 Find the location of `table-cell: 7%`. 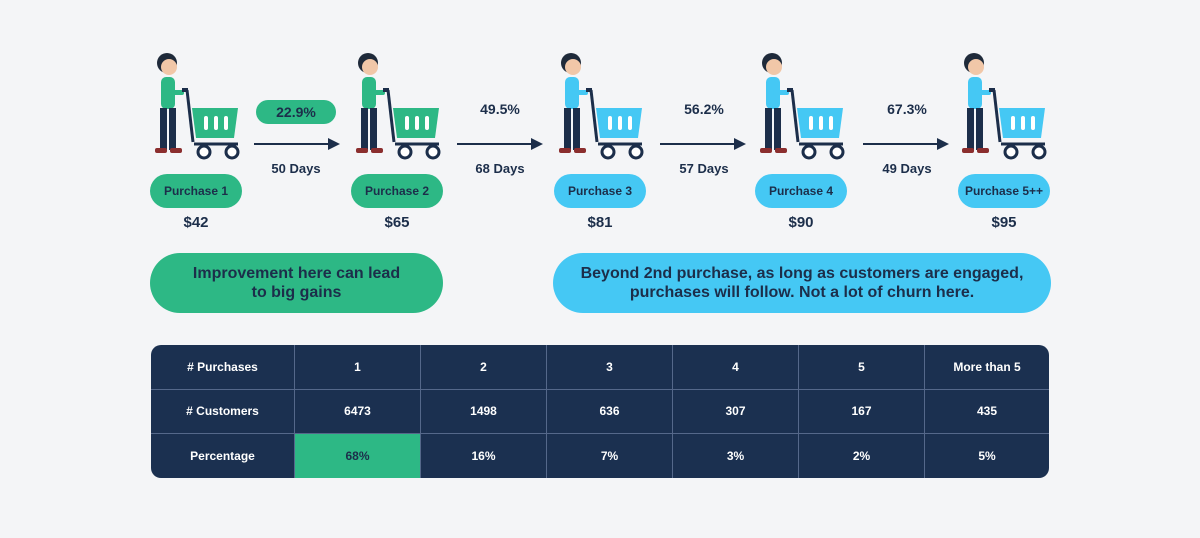

table-cell: 7% is located at coordinates (610, 456).